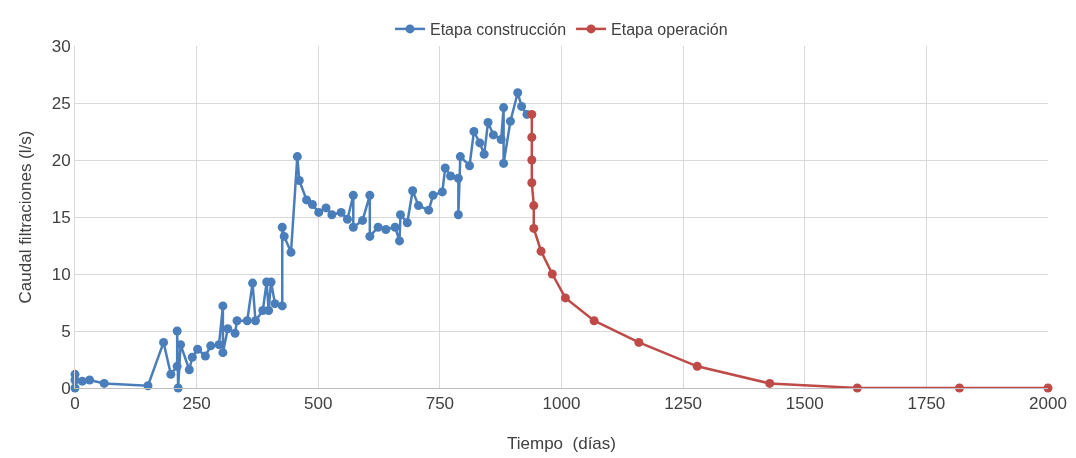  I want to click on x-tick-label: 1000, so click(561, 404).